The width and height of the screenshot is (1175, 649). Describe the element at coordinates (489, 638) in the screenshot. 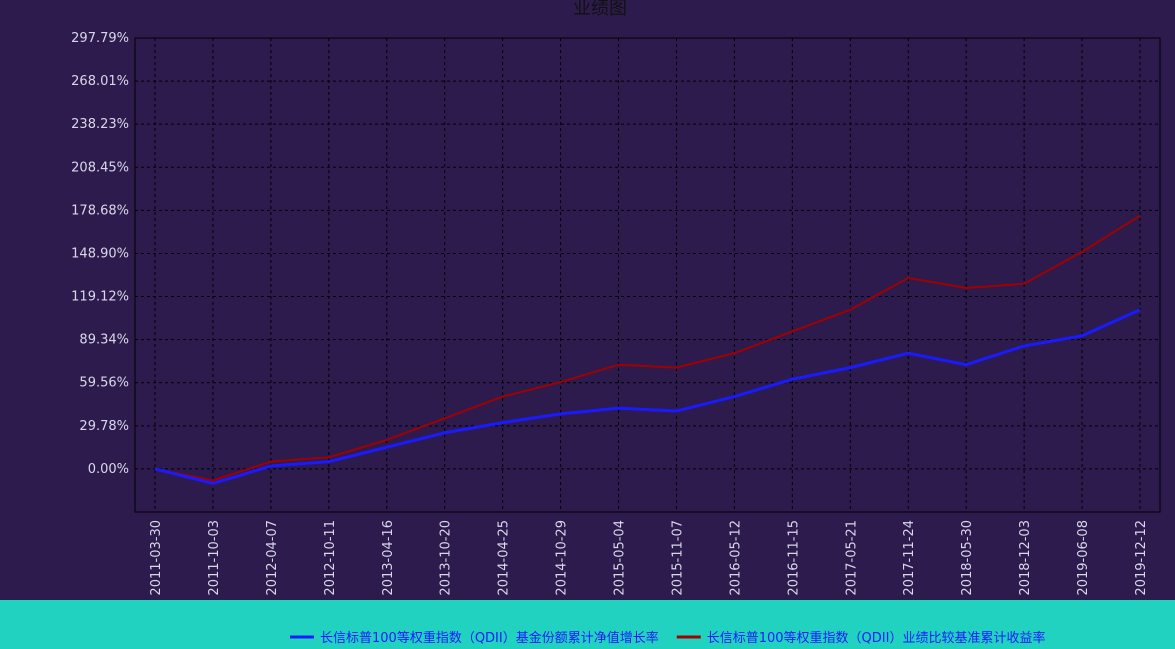

I see `legend-label: 长信标普100等权重指数（QDII）基金份额累计净值增长率` at that location.